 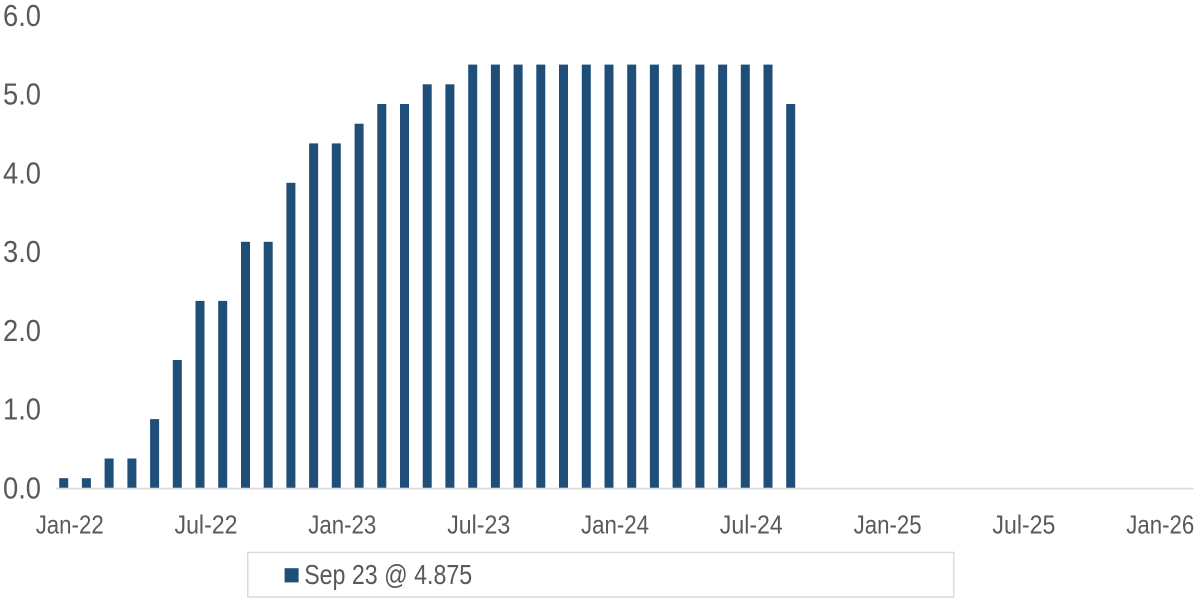 I want to click on svg-text: 1.0, so click(x=22, y=409).